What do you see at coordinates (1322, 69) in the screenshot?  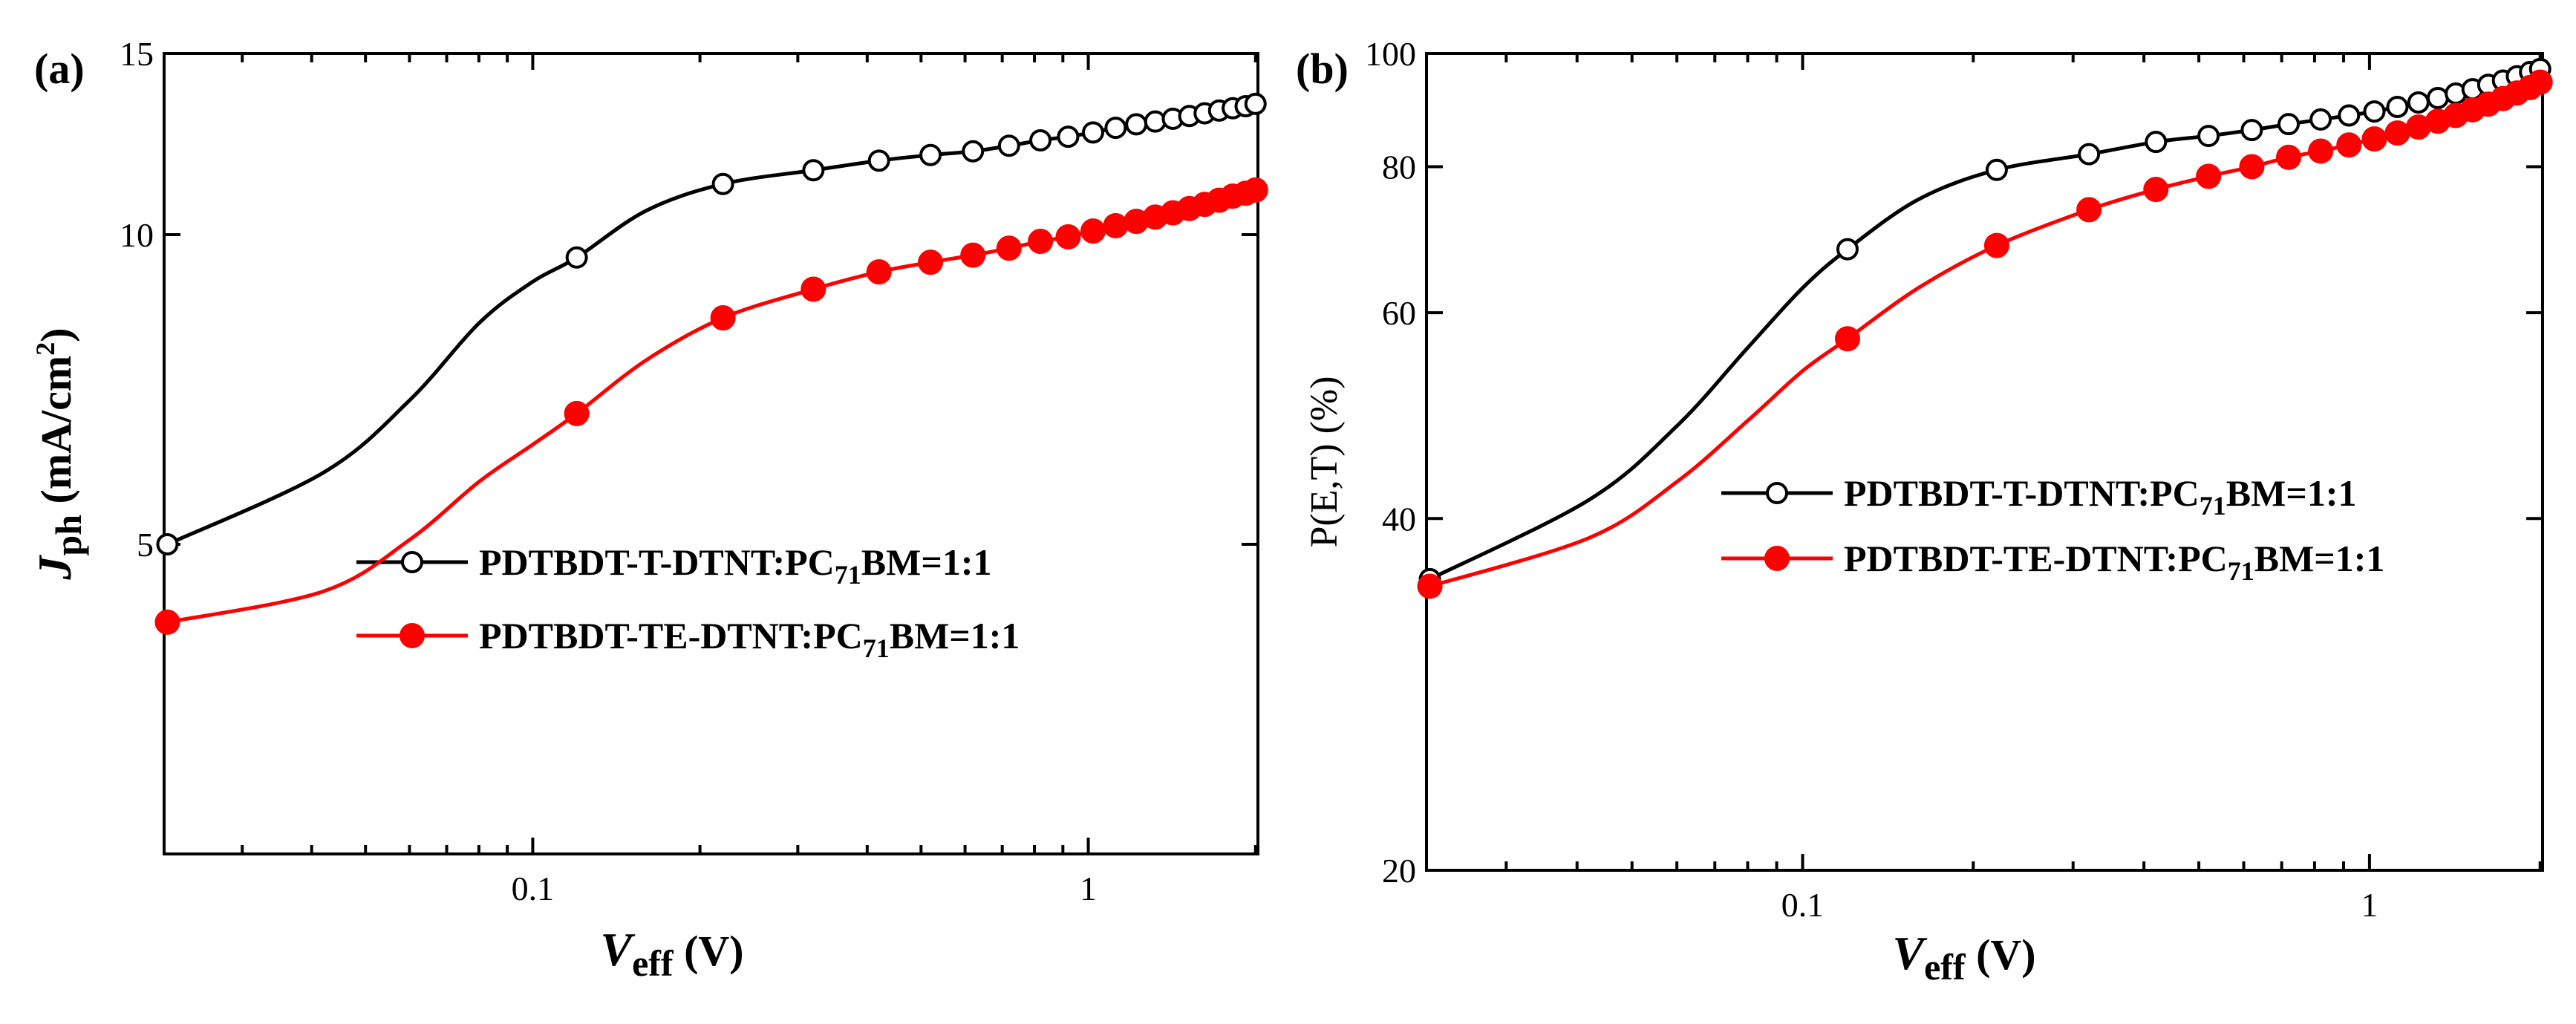 I see `panel-label: (b)` at bounding box center [1322, 69].